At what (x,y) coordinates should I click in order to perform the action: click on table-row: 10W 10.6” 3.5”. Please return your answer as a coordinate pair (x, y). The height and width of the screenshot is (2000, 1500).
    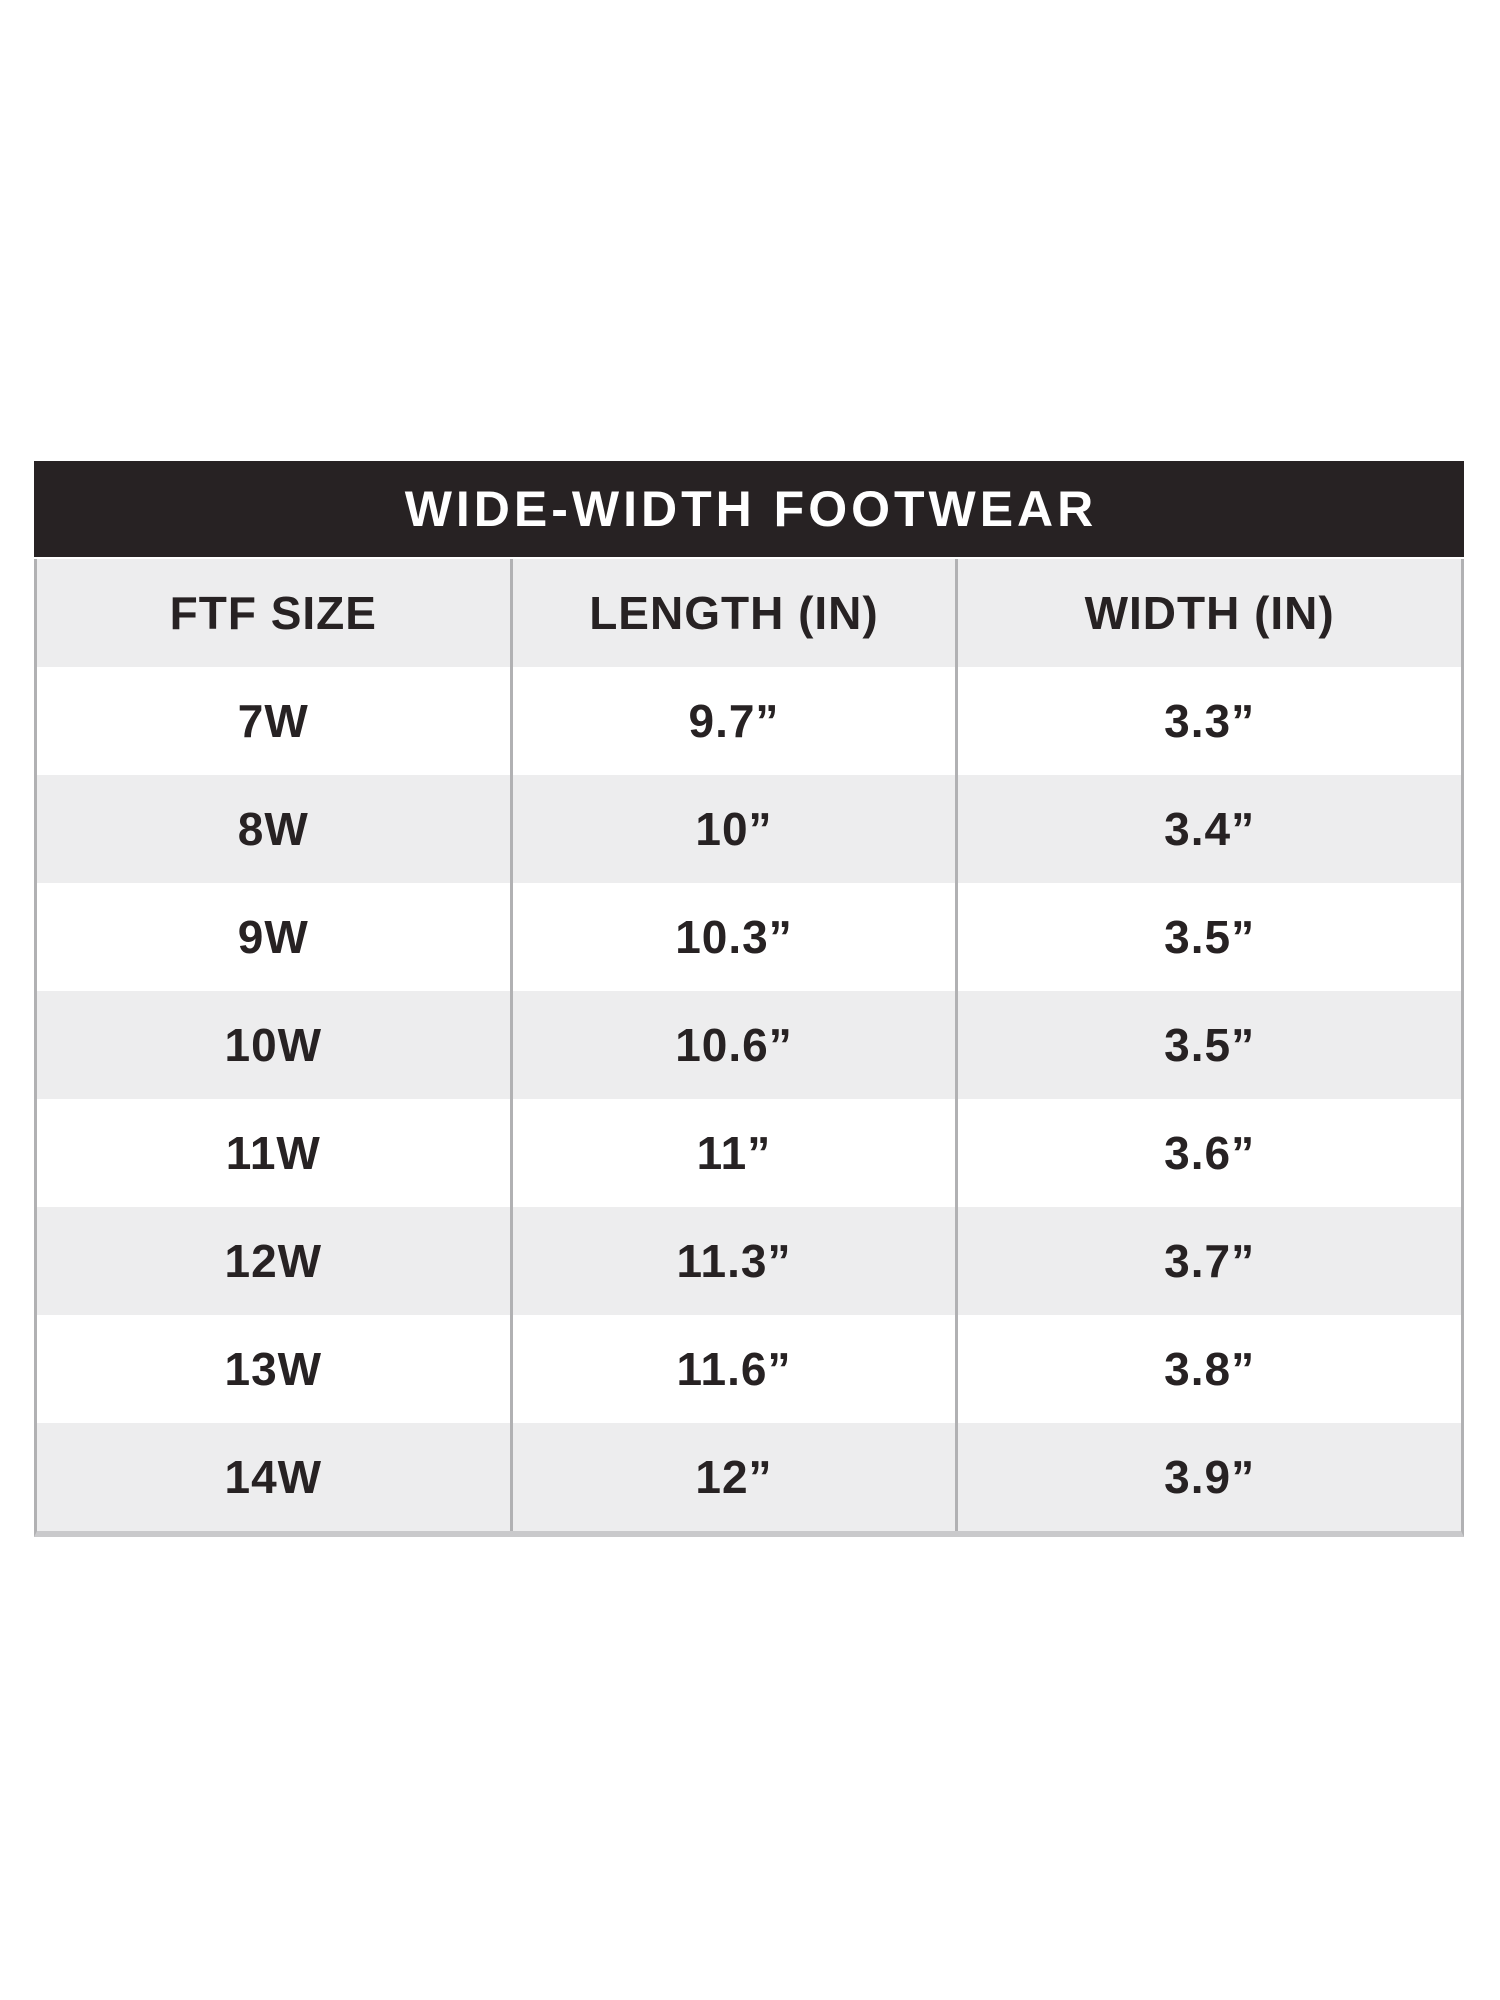
    Looking at the image, I should click on (749, 1045).